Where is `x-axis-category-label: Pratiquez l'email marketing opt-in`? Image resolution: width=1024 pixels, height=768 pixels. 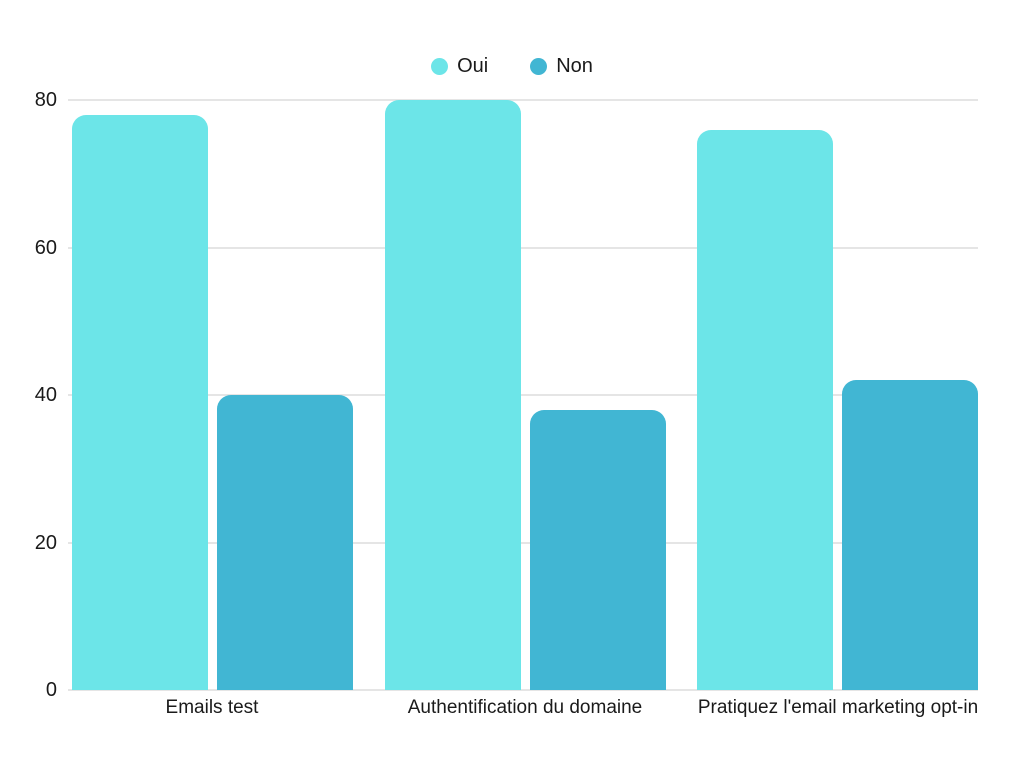
x-axis-category-label: Pratiquez l'email marketing opt-in is located at coordinates (838, 707).